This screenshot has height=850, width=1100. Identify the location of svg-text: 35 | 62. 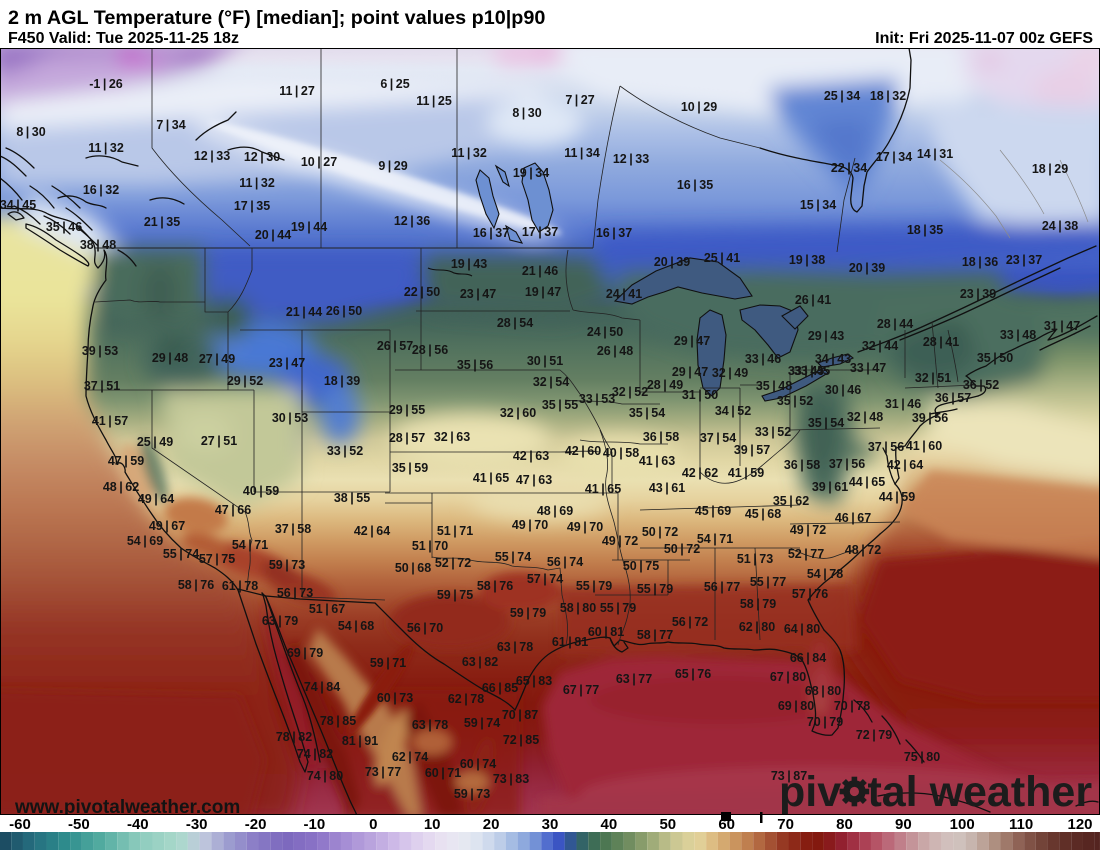
(791, 501).